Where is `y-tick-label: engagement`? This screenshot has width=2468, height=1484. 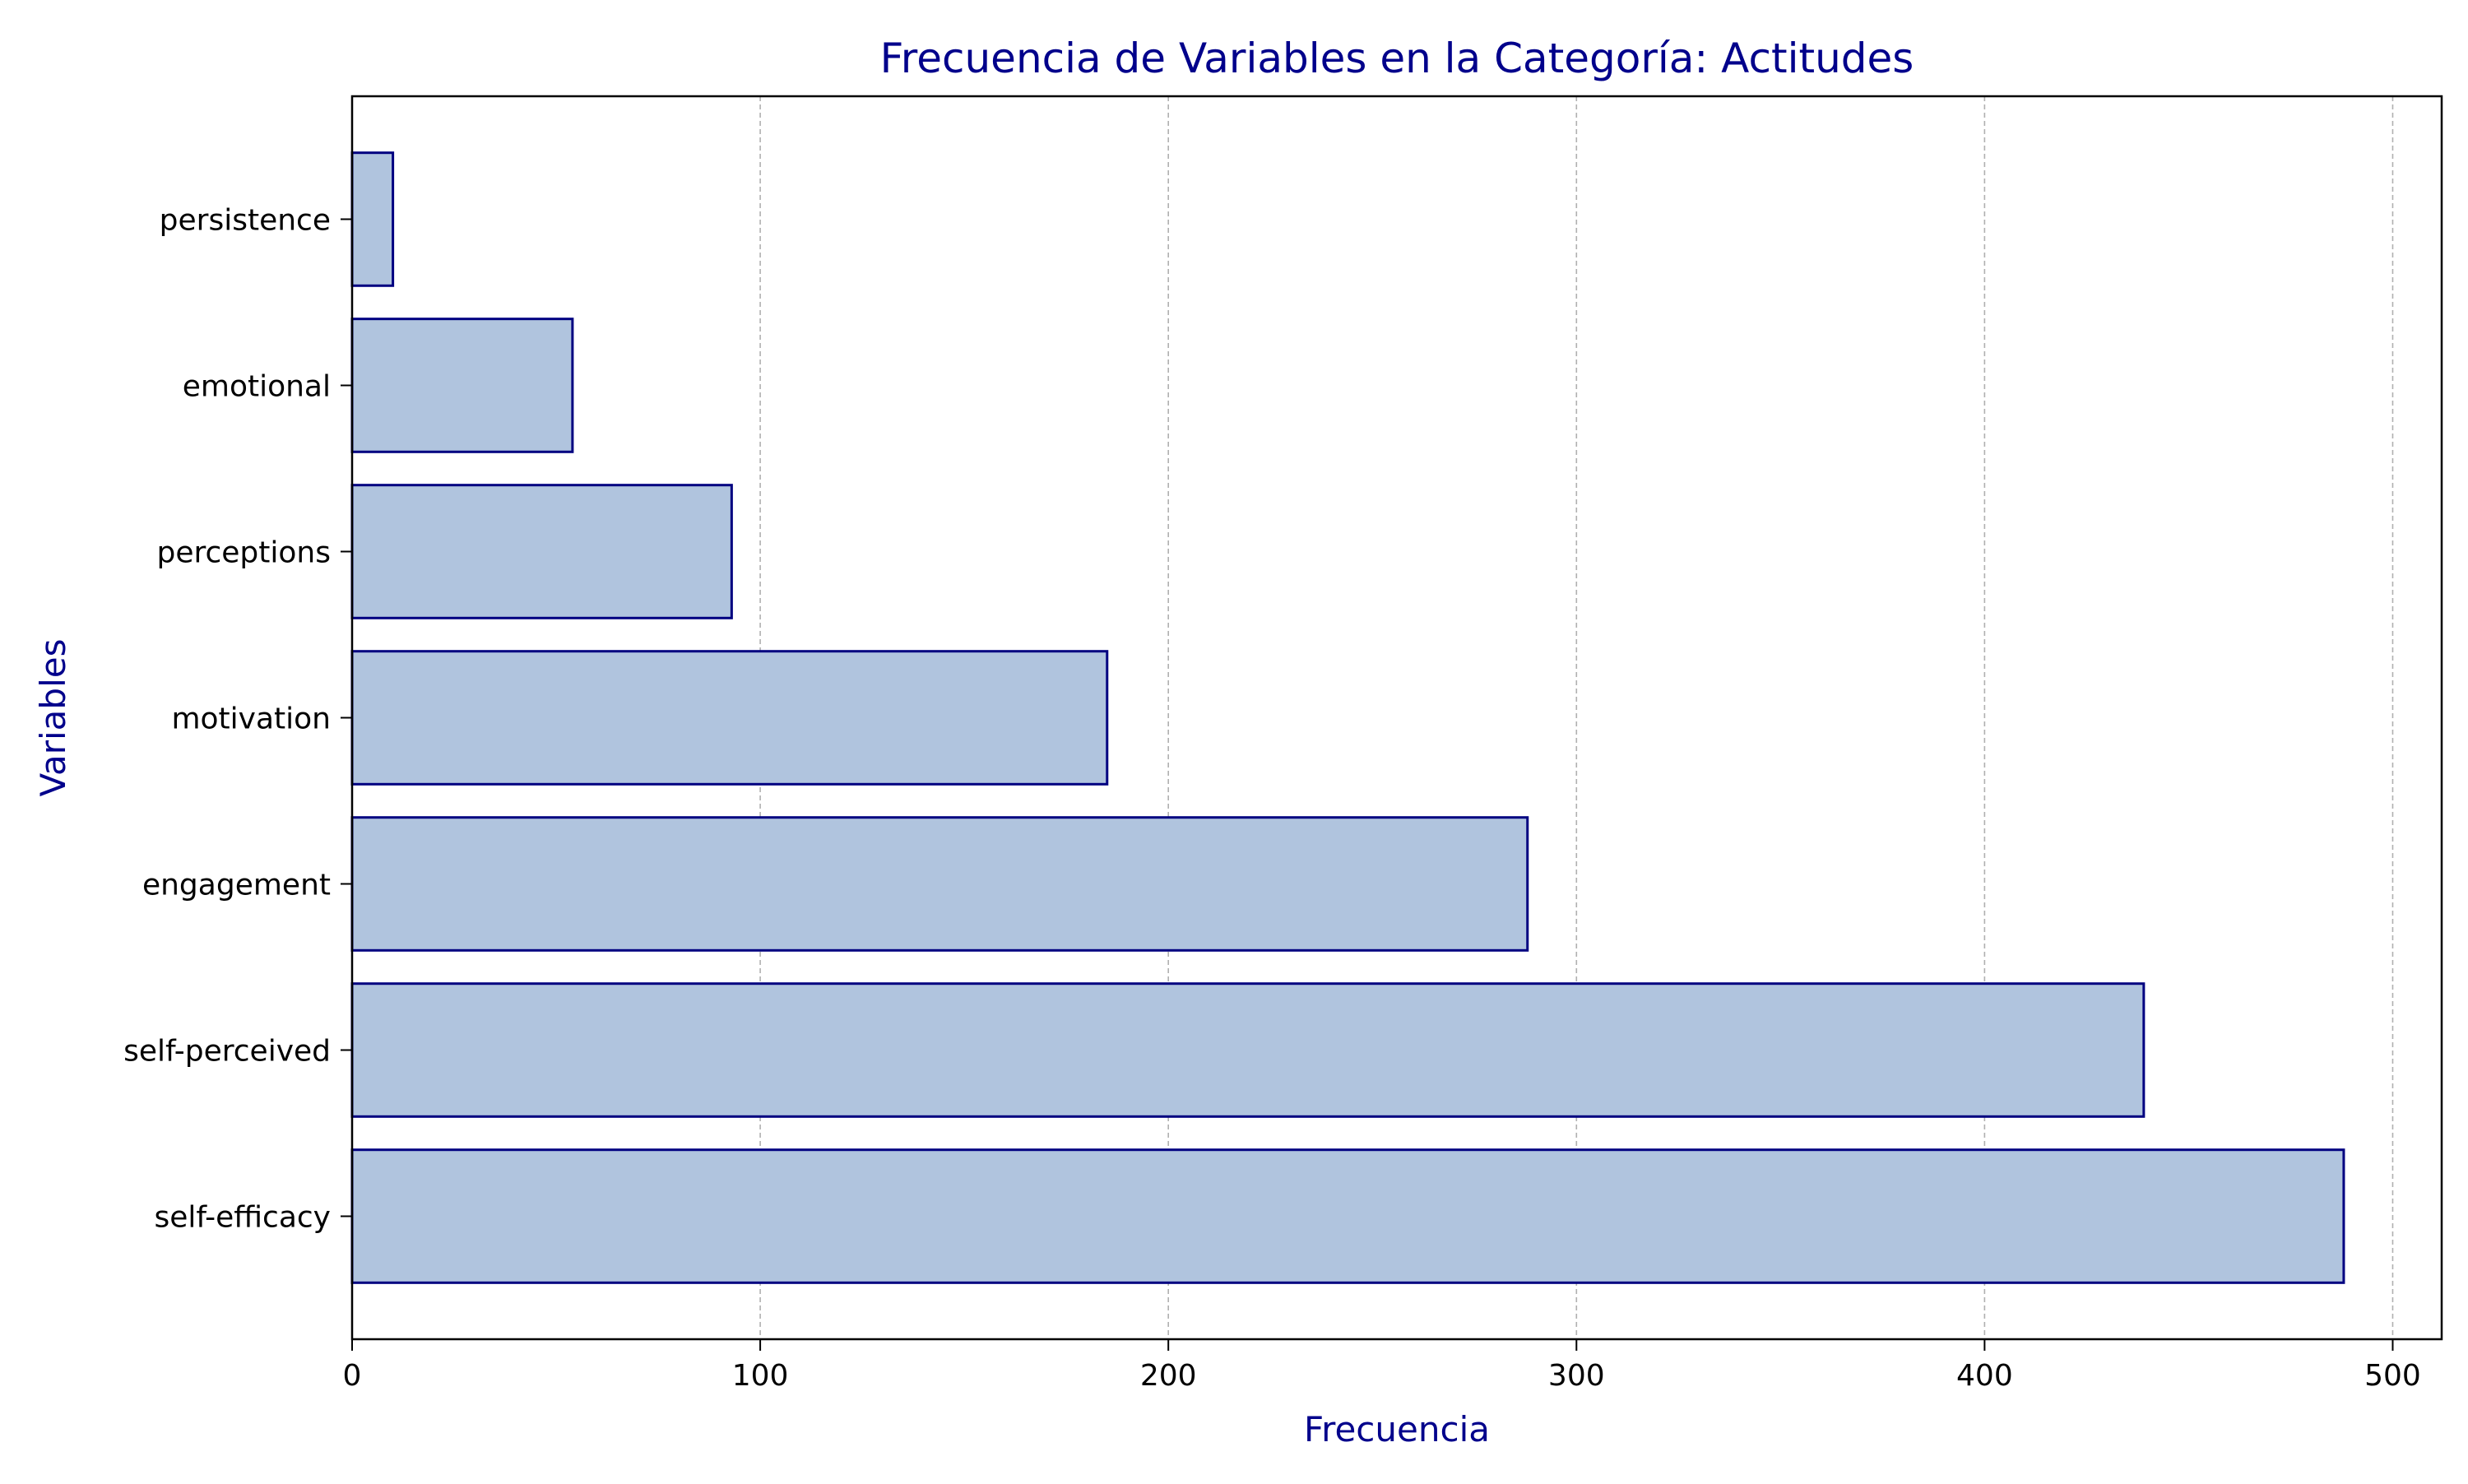 y-tick-label: engagement is located at coordinates (236, 886).